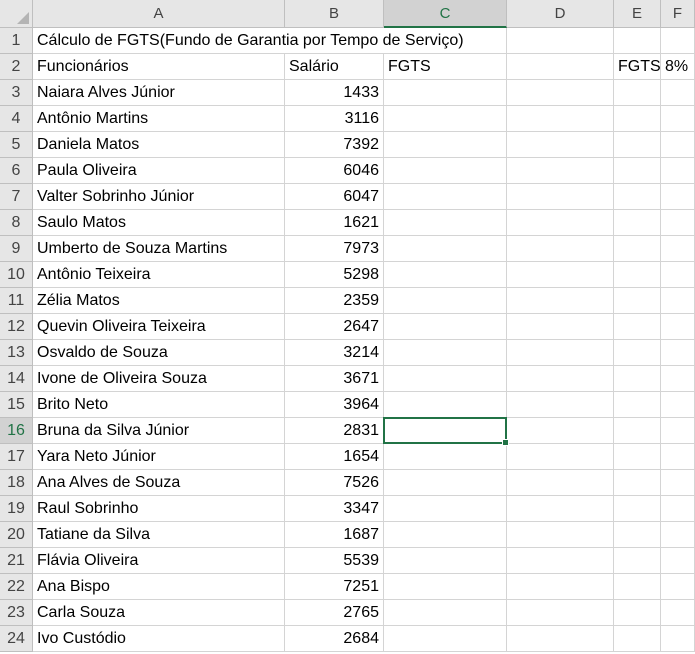 This screenshot has width=695, height=654. What do you see at coordinates (159, 561) in the screenshot?
I see `employee-name-cell: Flávia Oliveira` at bounding box center [159, 561].